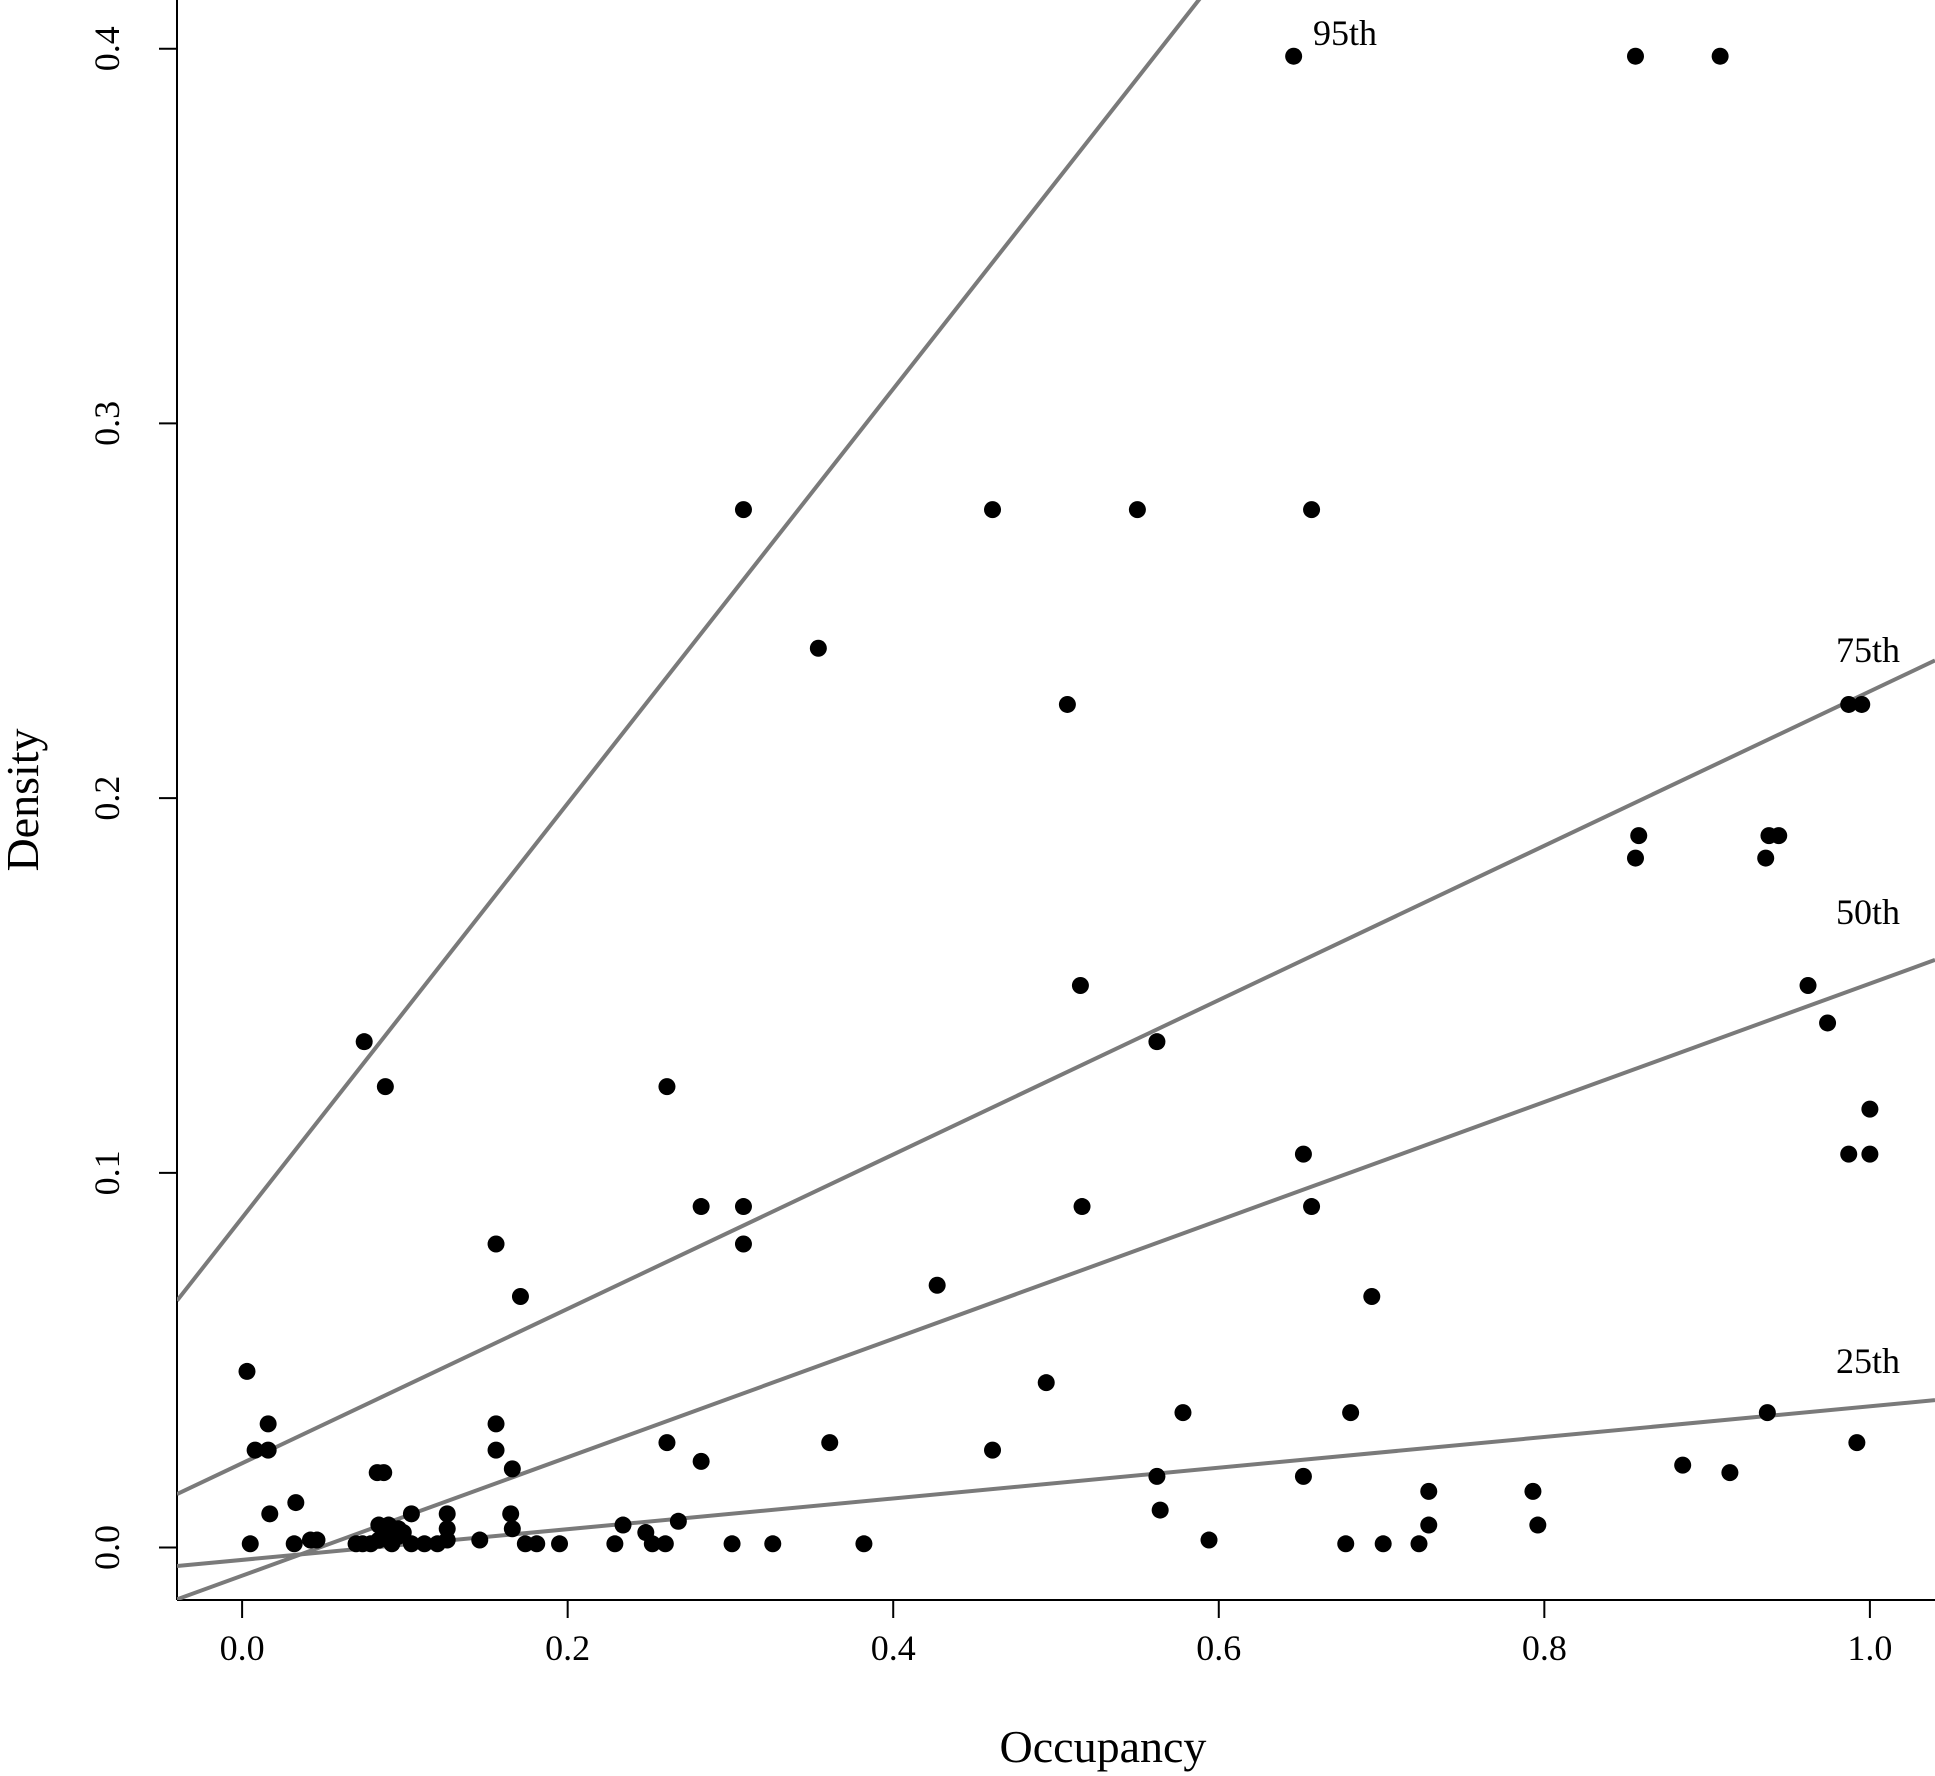 The image size is (1935, 1776). I want to click on y-tick-label: 0.4, so click(107, 48).